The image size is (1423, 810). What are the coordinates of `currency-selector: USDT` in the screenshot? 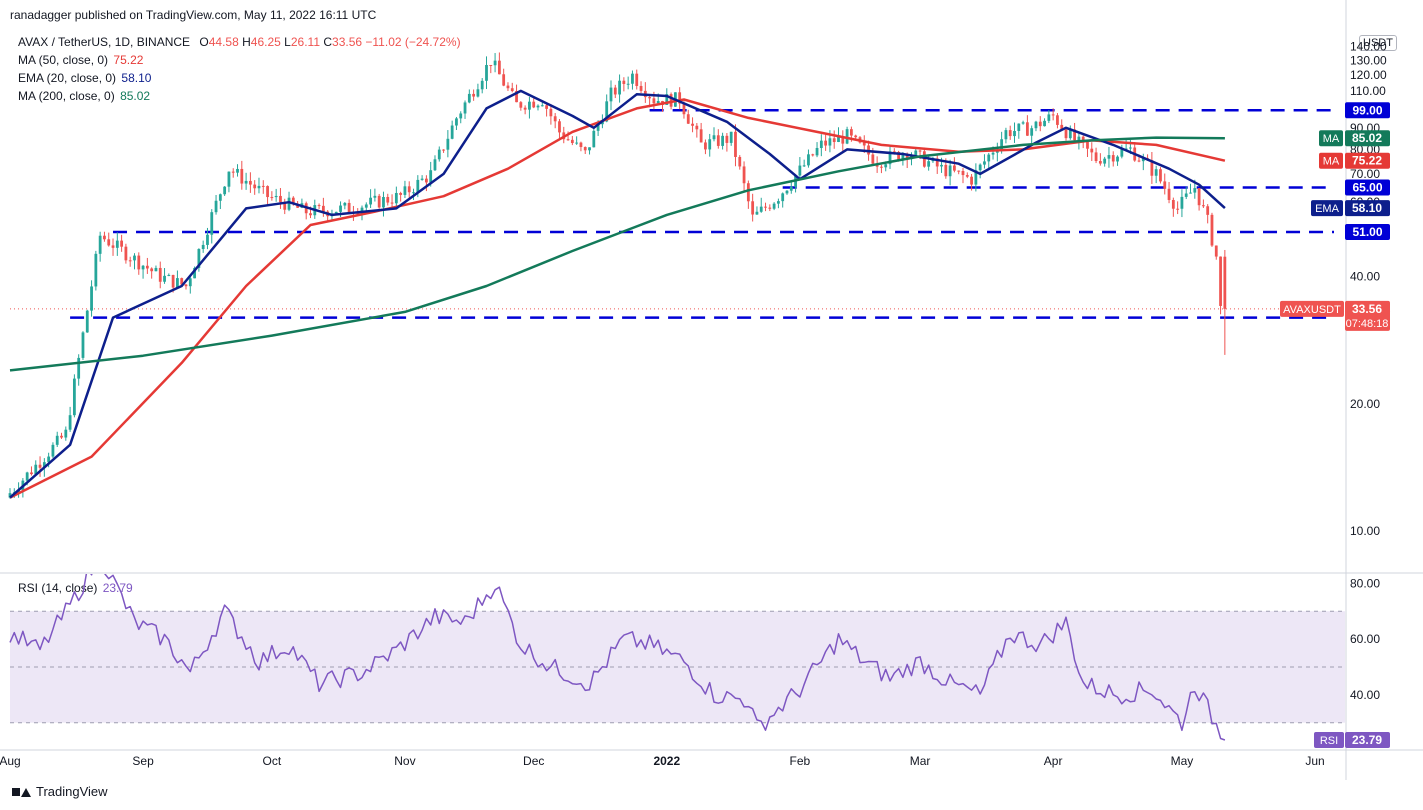 It's located at (1378, 43).